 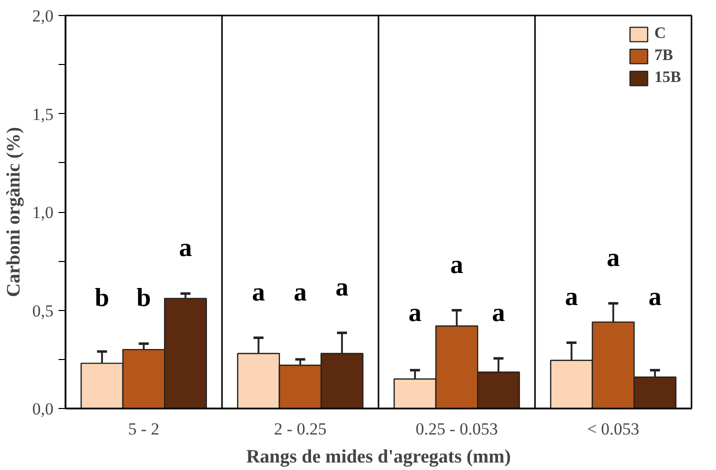 What do you see at coordinates (613, 429) in the screenshot?
I see `x-tick-label: < 0.053` at bounding box center [613, 429].